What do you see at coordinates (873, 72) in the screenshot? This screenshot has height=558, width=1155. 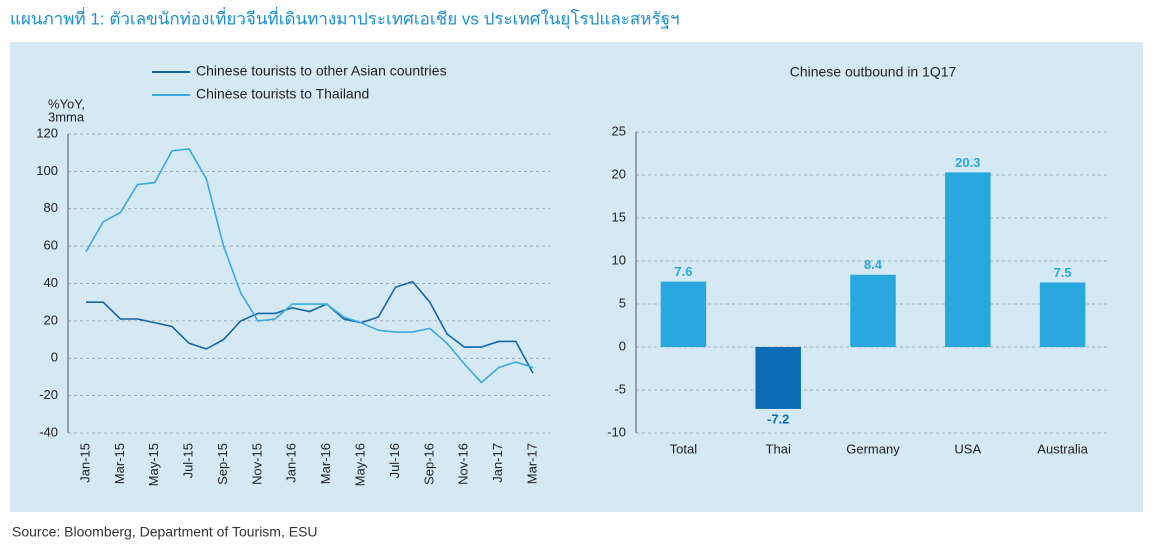 I see `chart-title: Chinese outbound in 1Q17` at bounding box center [873, 72].